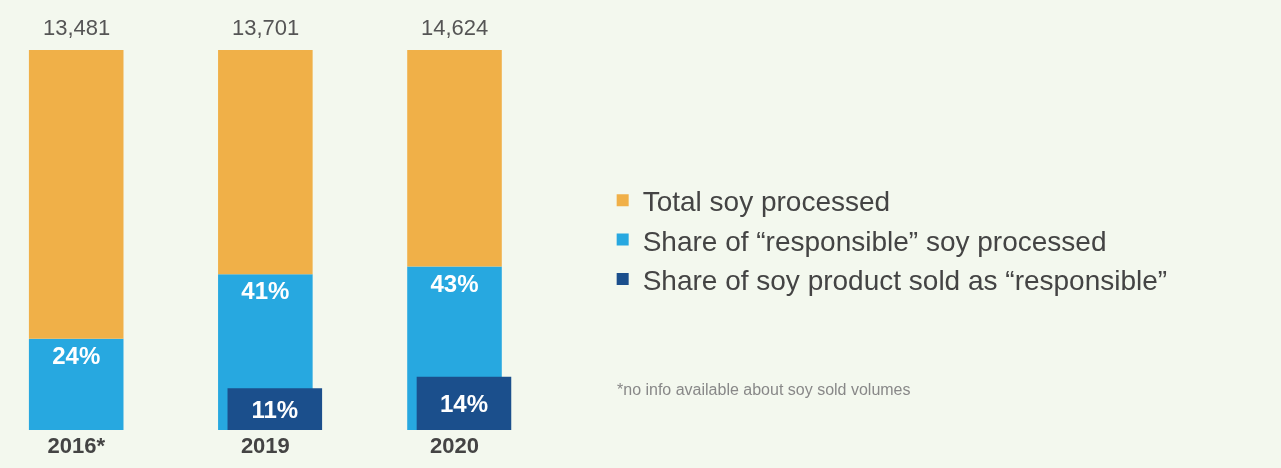  I want to click on x-tick-label: 2019, so click(265, 445).